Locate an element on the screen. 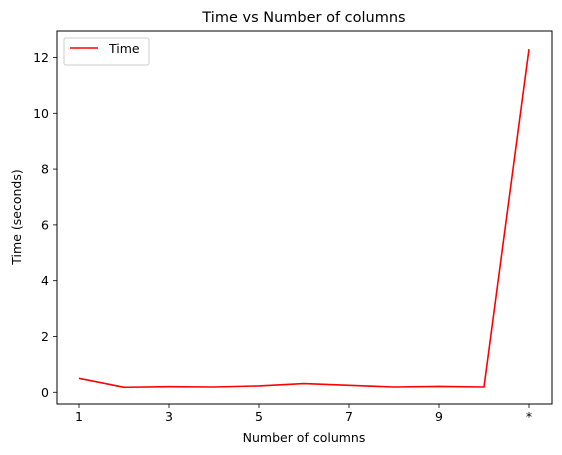  chart-title: Time vs Number of columns is located at coordinates (303, 18).